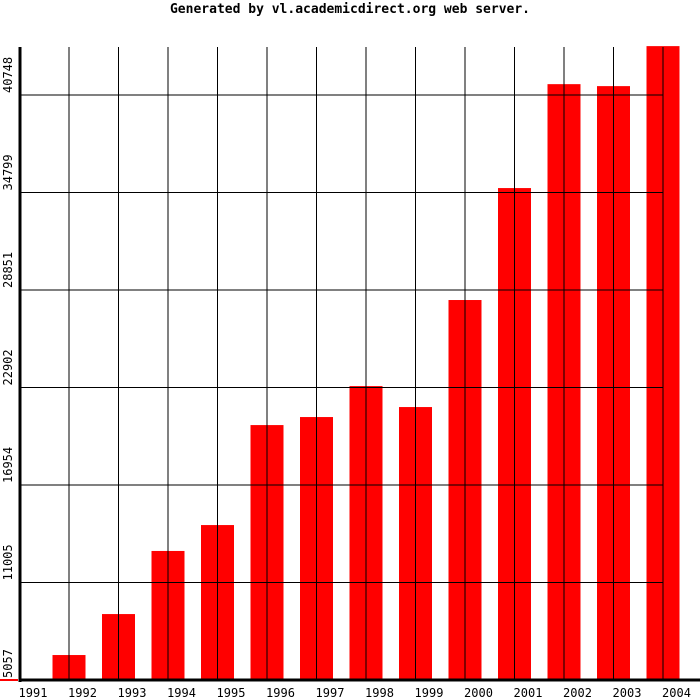 This screenshot has width=700, height=700. I want to click on y-tick-label: 40748, so click(8, 75).